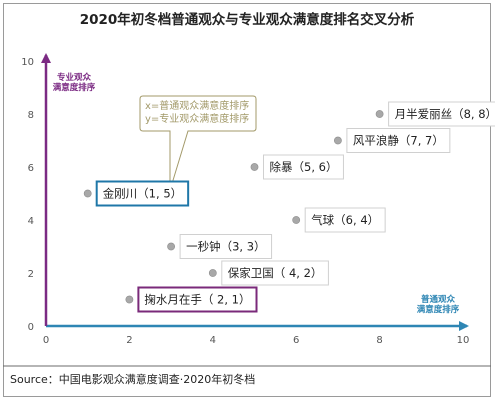 The height and width of the screenshot is (401, 495). Describe the element at coordinates (445, 114) in the screenshot. I see `point-label: 月半爱丽丝（8, 8）` at that location.